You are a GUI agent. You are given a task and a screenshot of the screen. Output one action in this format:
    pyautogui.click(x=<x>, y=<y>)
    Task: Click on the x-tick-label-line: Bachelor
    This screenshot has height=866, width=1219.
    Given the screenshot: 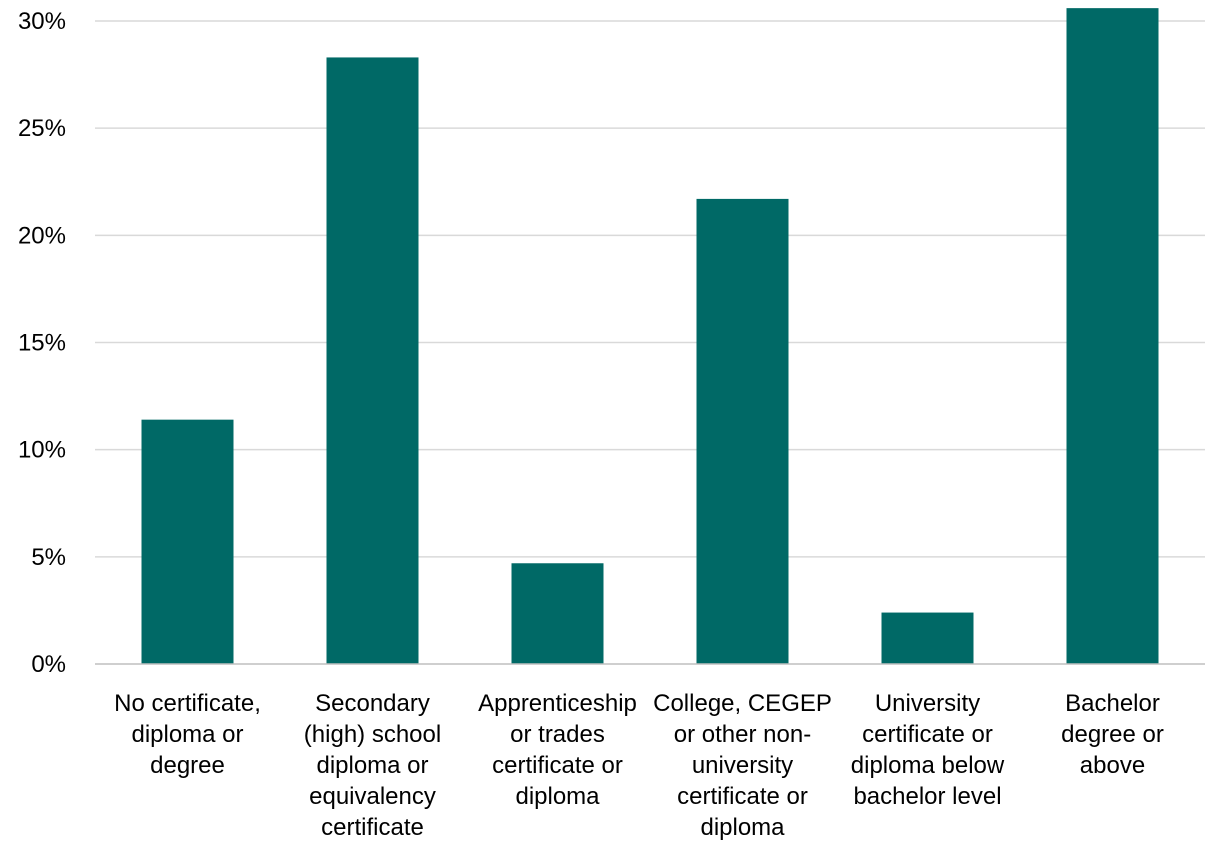 What is the action you would take?
    pyautogui.click(x=1112, y=703)
    